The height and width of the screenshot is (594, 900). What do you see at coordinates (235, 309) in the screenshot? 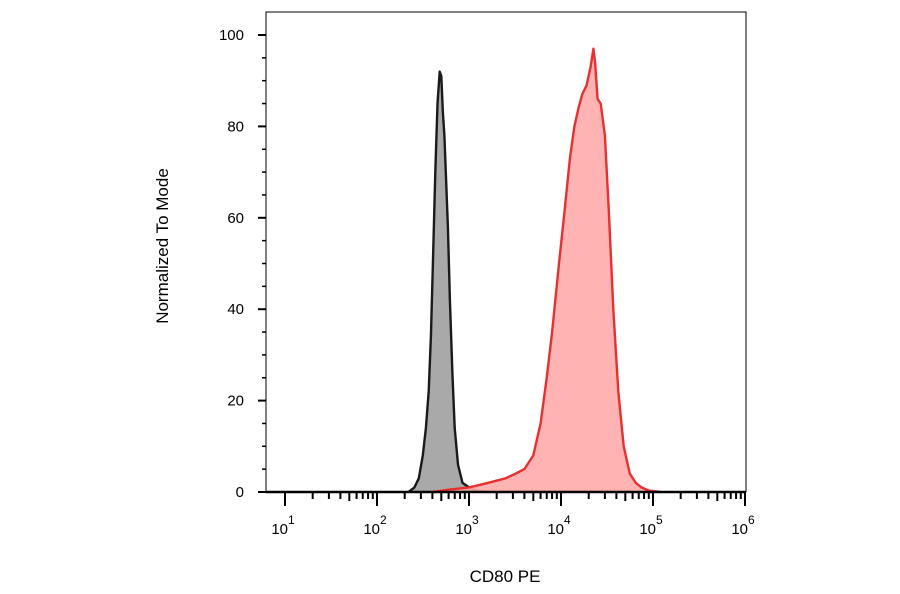
I see `y-tick-label: 40` at bounding box center [235, 309].